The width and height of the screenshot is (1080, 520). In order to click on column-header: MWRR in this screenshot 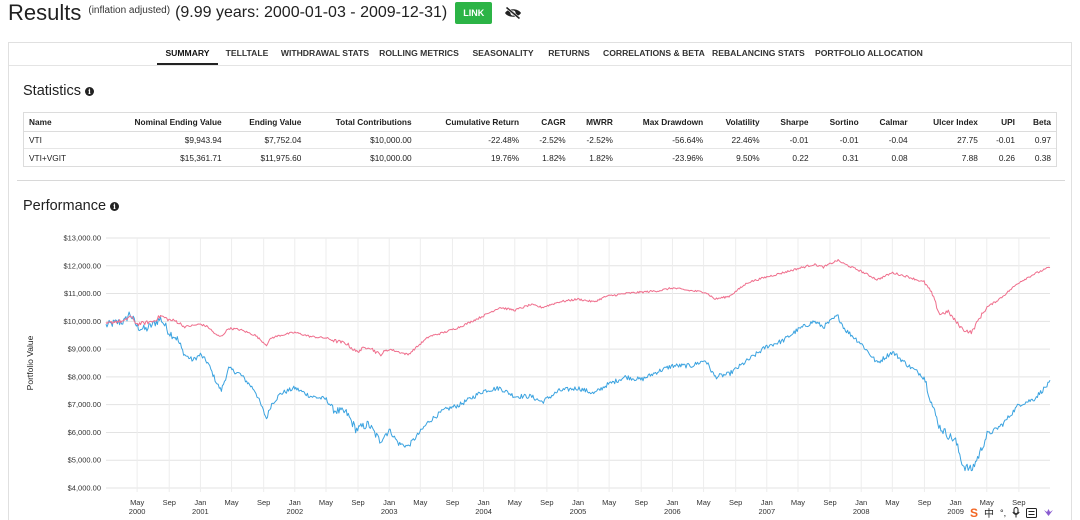, I will do `click(594, 122)`.